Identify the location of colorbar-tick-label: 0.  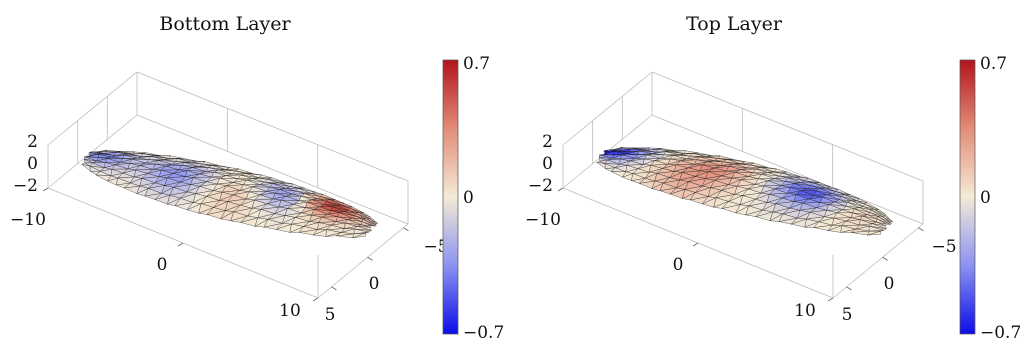
(468, 198).